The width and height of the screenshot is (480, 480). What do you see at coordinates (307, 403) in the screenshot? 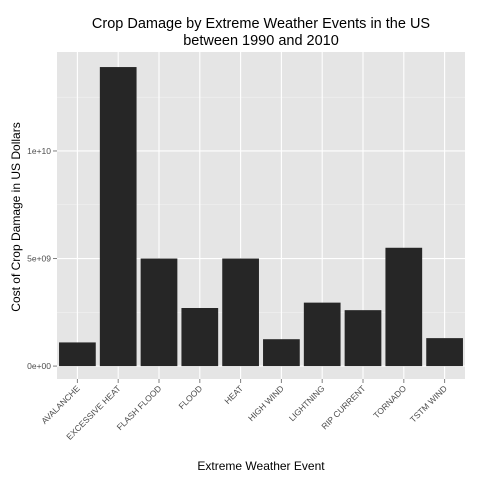
I see `x-tick-label: LIGHTNING` at bounding box center [307, 403].